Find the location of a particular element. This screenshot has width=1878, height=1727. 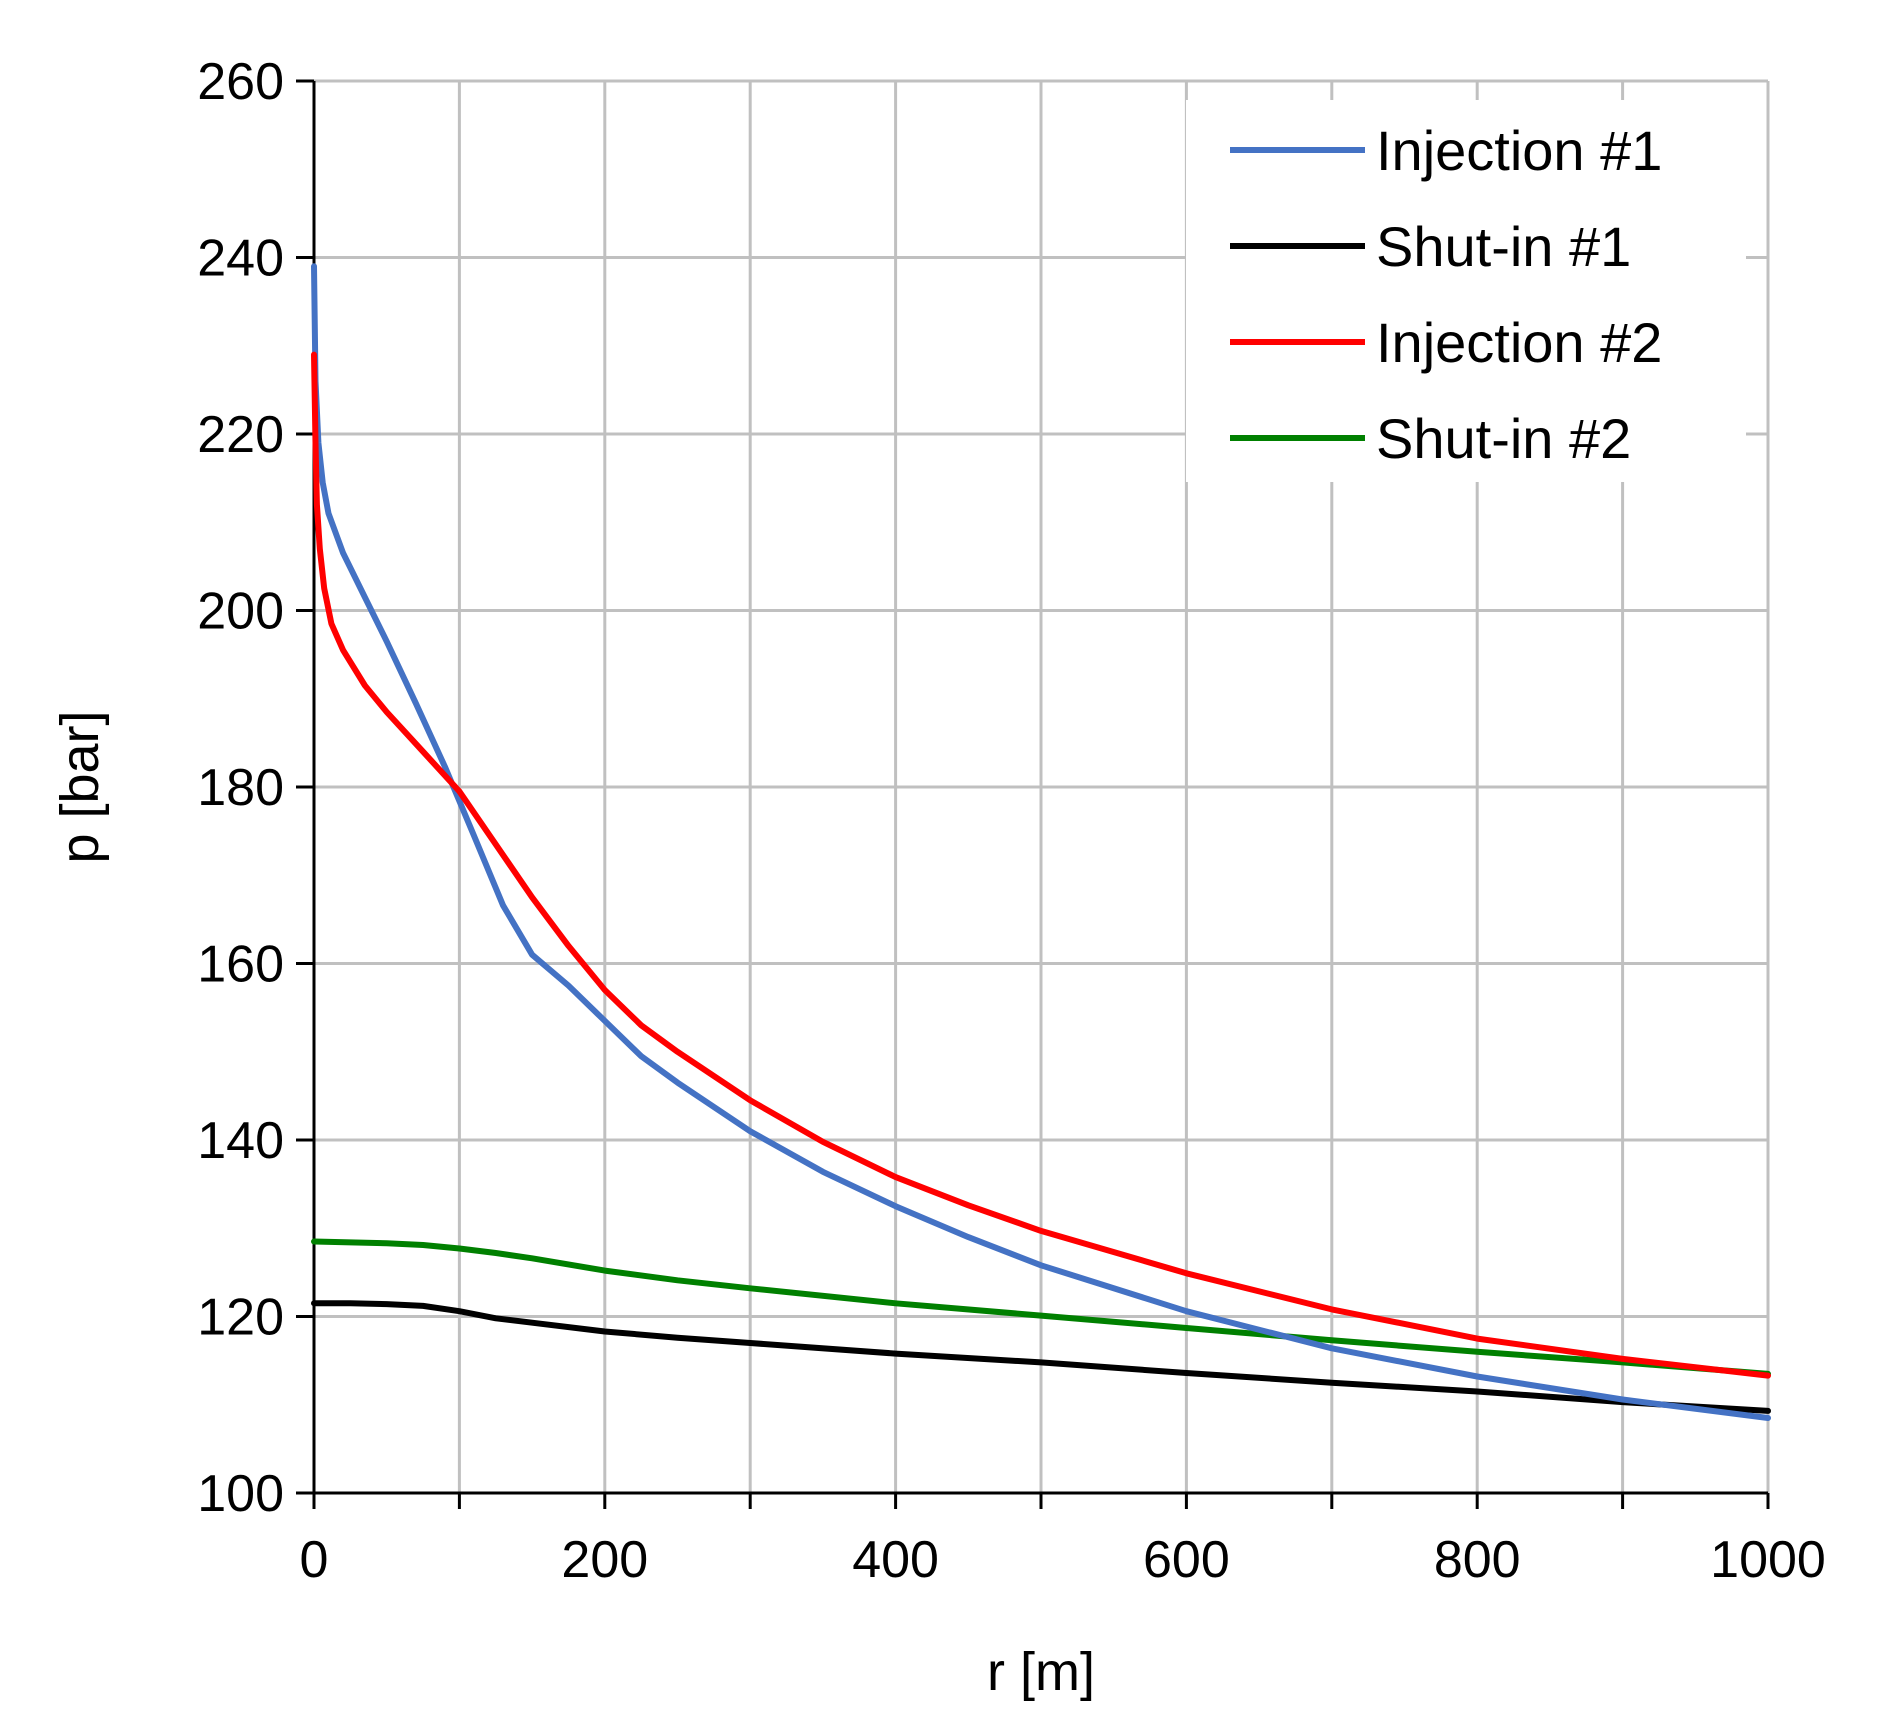

y-tick-label: 100 is located at coordinates (240, 1494).